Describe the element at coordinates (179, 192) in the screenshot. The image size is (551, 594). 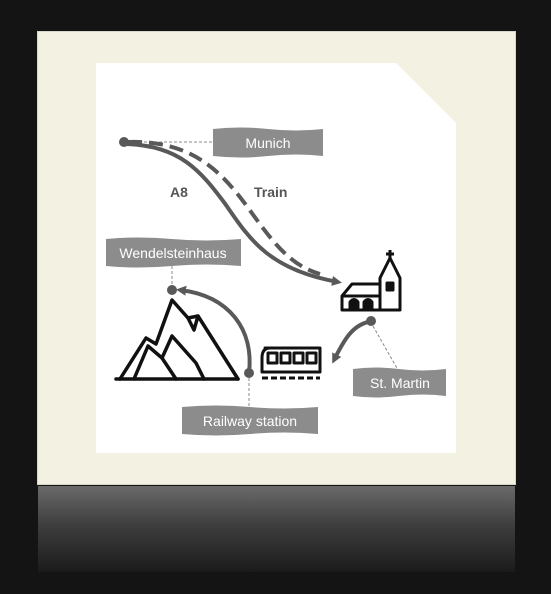
I see `a8-label: A8` at that location.